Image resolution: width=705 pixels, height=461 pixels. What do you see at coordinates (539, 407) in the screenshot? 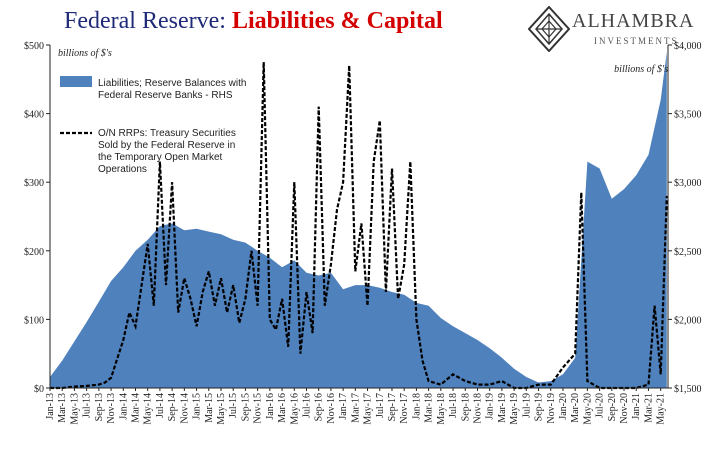
I see `x-tick-label: Sep-19` at bounding box center [539, 407].